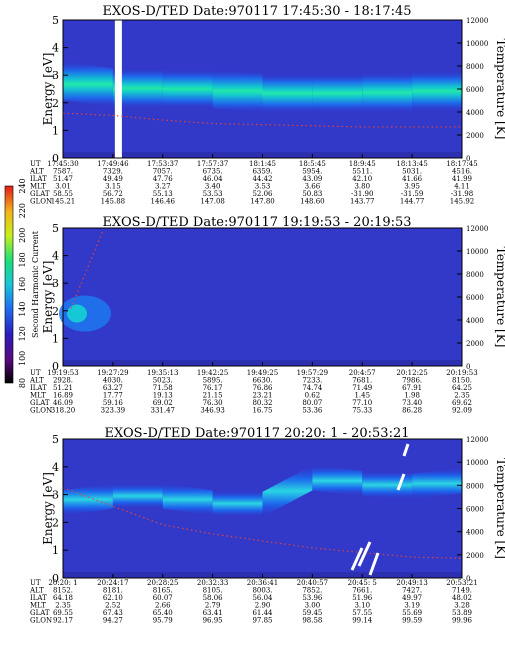 The width and height of the screenshot is (505, 649). Describe the element at coordinates (462, 613) in the screenshot. I see `row-value: 53.89` at that location.